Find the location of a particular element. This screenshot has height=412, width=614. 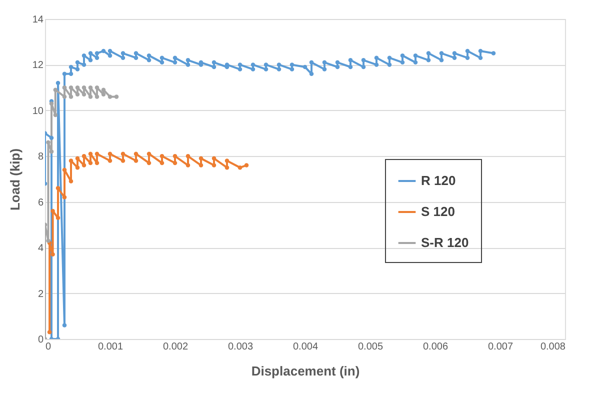

x-tick-label: 0.006 is located at coordinates (435, 347).